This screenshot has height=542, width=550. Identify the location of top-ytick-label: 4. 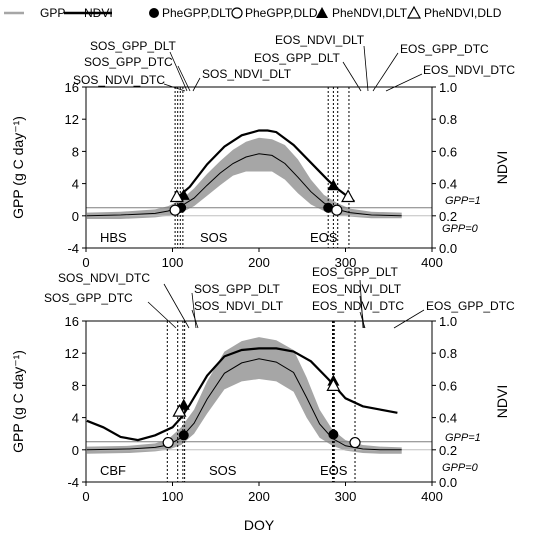
(75, 184).